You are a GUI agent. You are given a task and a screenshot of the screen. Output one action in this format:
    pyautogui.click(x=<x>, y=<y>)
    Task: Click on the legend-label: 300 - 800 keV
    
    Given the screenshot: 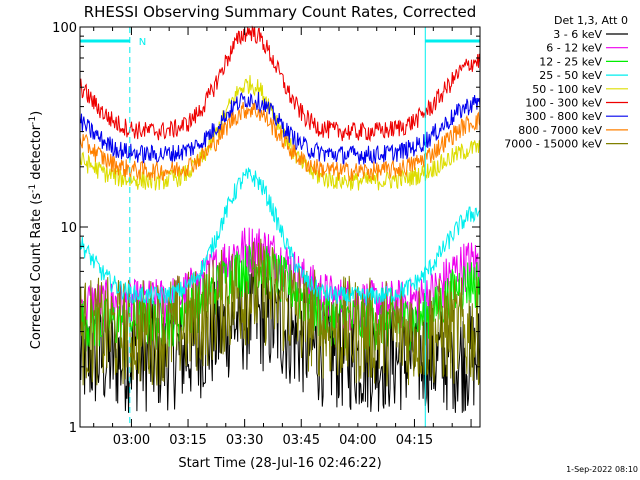 What is the action you would take?
    pyautogui.click(x=563, y=116)
    